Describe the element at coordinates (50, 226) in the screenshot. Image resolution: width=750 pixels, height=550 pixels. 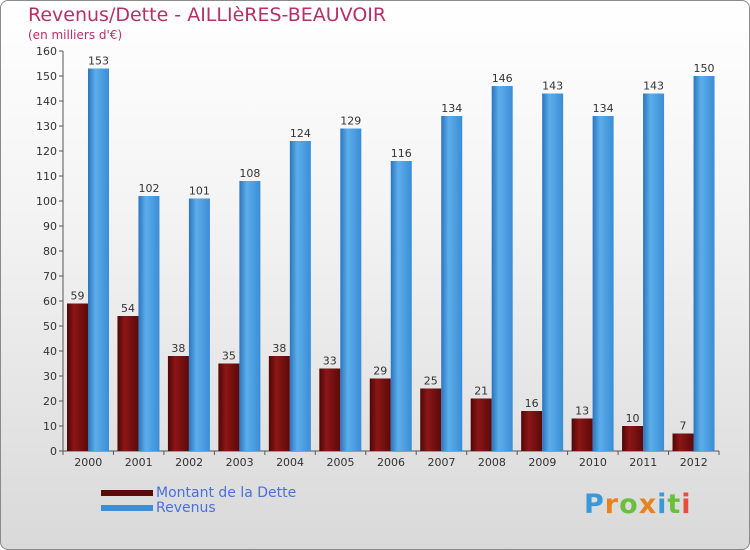
I see `y-tick-label: 90` at that location.